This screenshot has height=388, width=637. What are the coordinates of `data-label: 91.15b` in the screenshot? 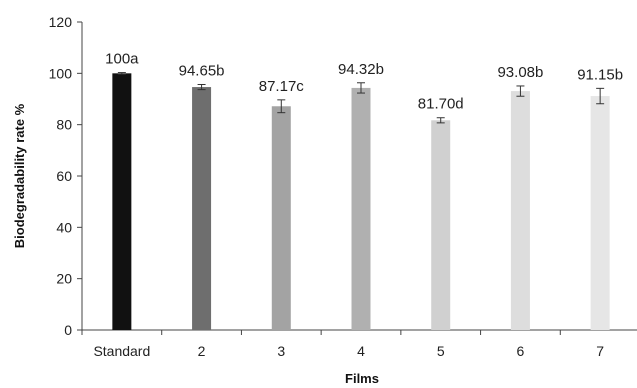 It's located at (600, 74).